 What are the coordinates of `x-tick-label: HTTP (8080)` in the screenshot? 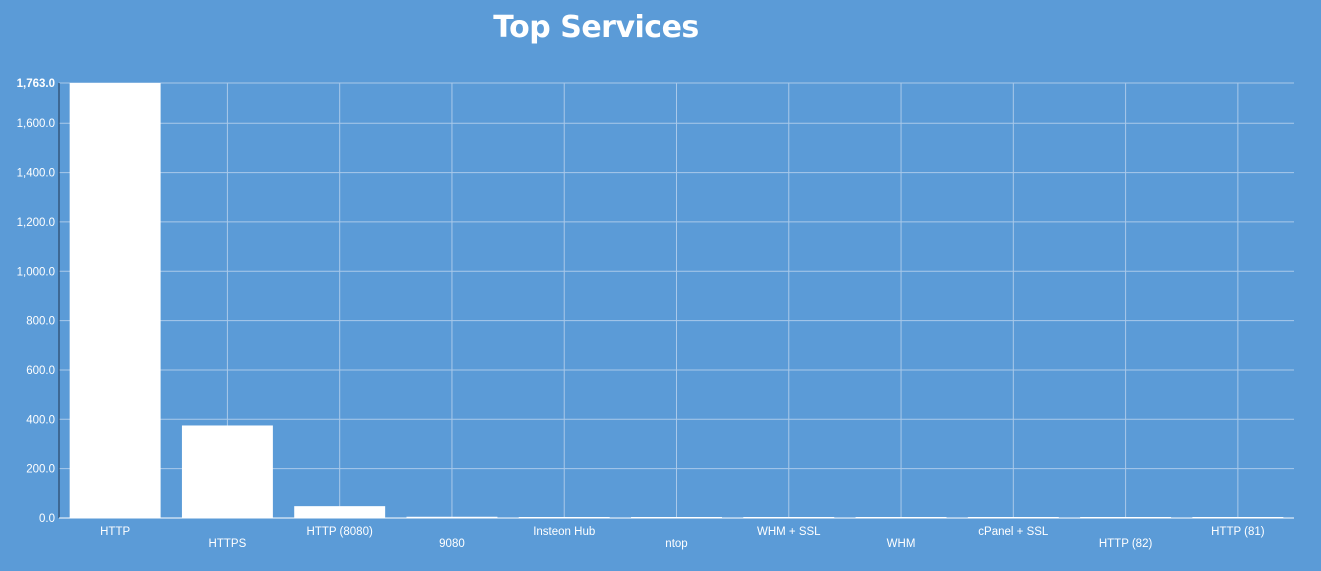 It's located at (340, 532).